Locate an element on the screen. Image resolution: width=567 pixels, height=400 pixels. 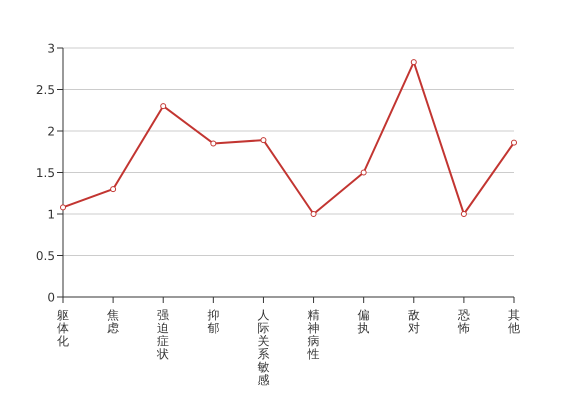
x-tick-label: 偏执 is located at coordinates (364, 321).